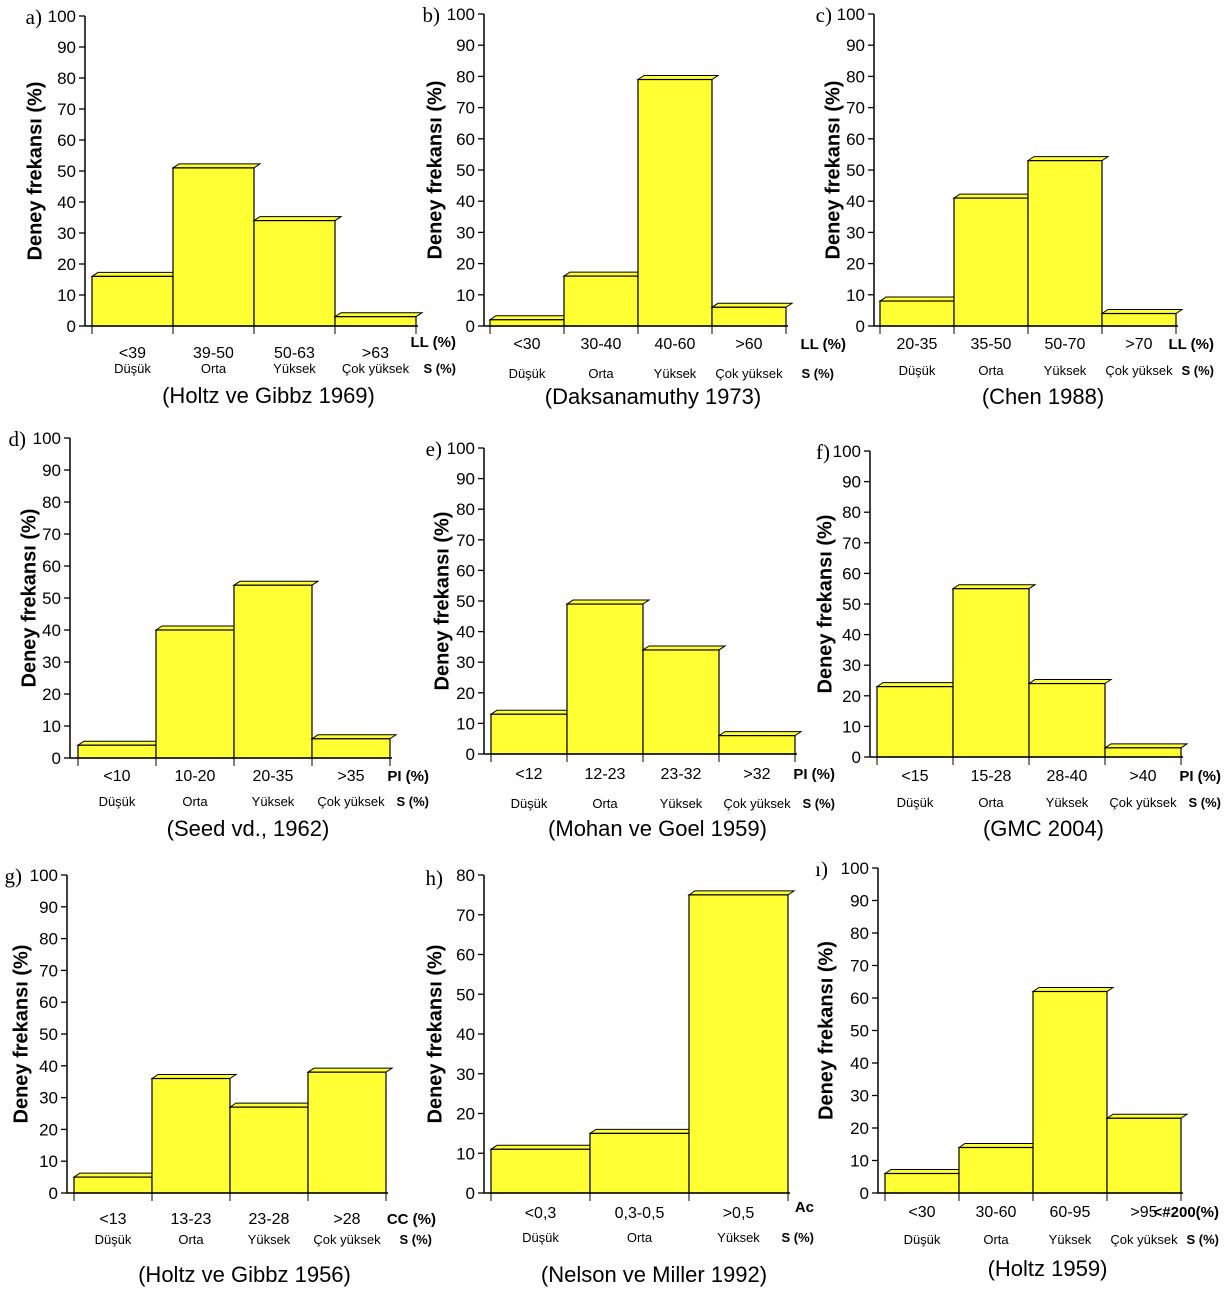  I want to click on panel-letter: c), so click(824, 15).